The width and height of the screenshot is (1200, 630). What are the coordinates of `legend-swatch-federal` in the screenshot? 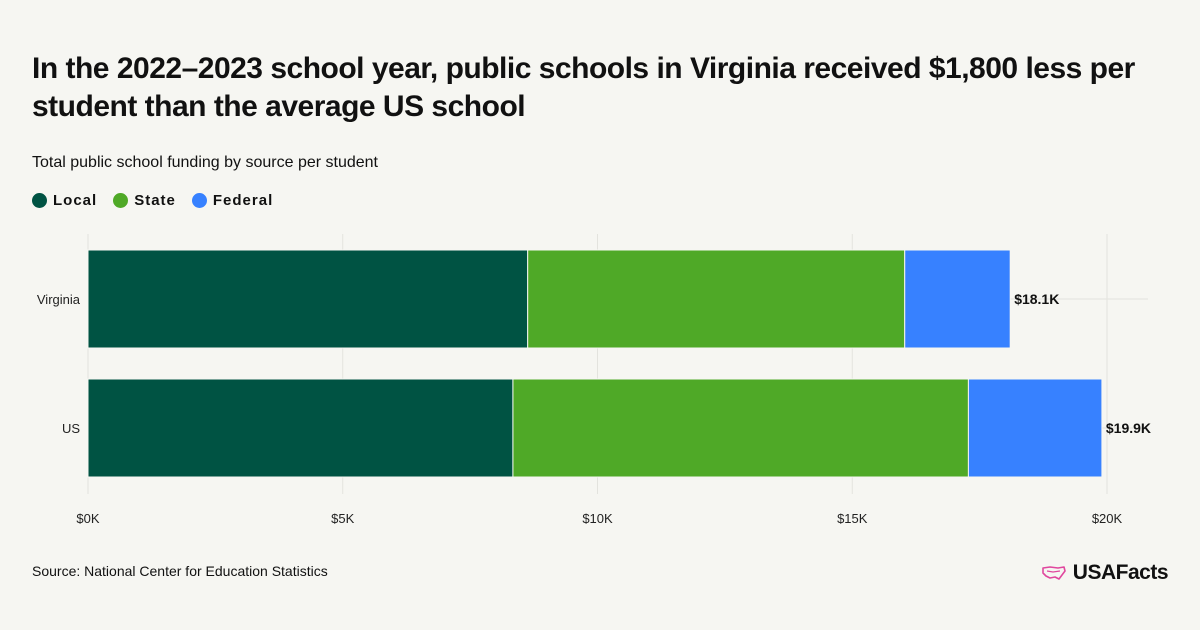 It's located at (199, 200).